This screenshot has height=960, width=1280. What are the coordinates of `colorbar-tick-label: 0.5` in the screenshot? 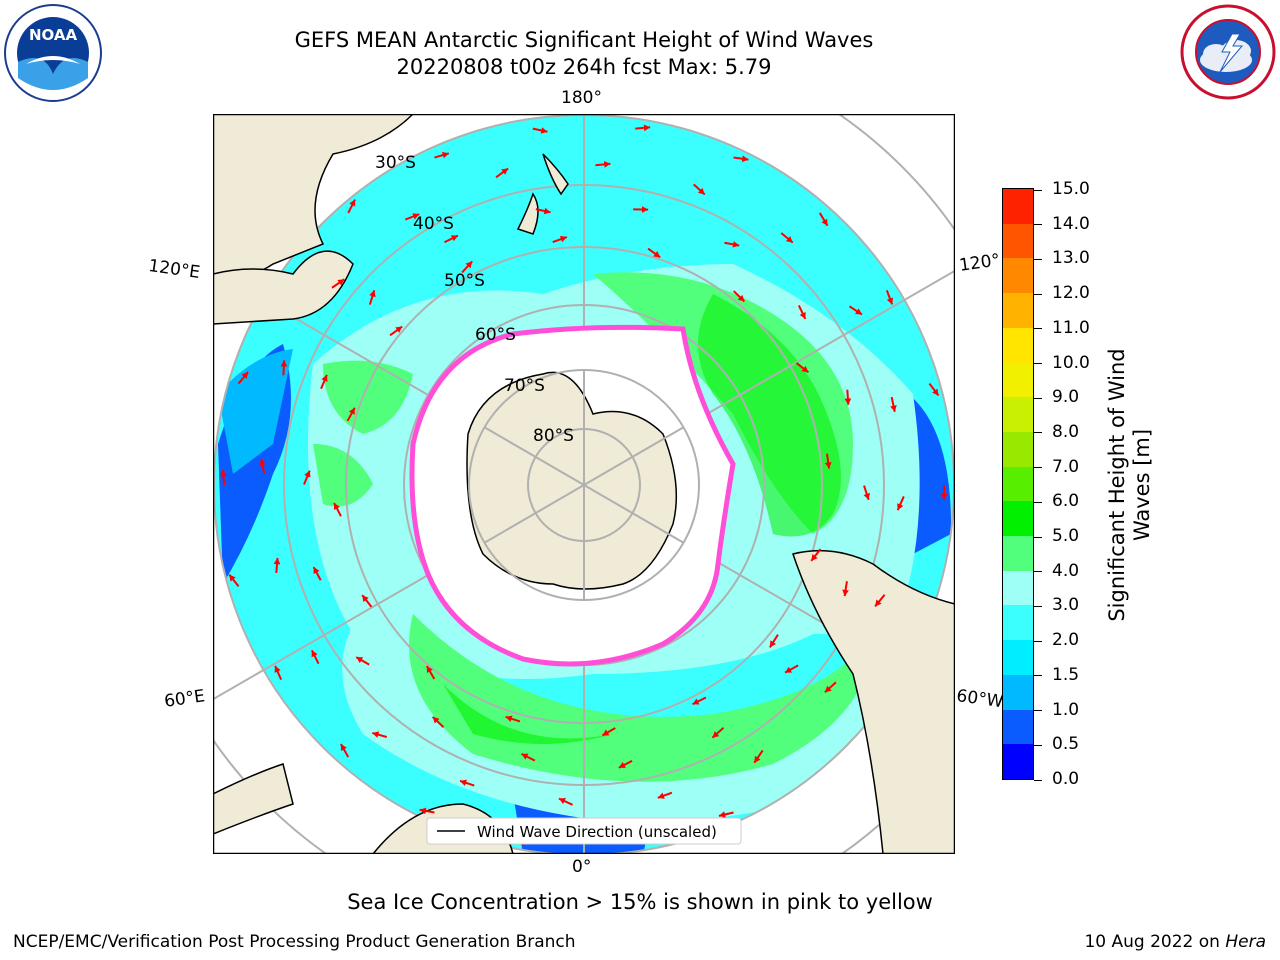 It's located at (1066, 744).